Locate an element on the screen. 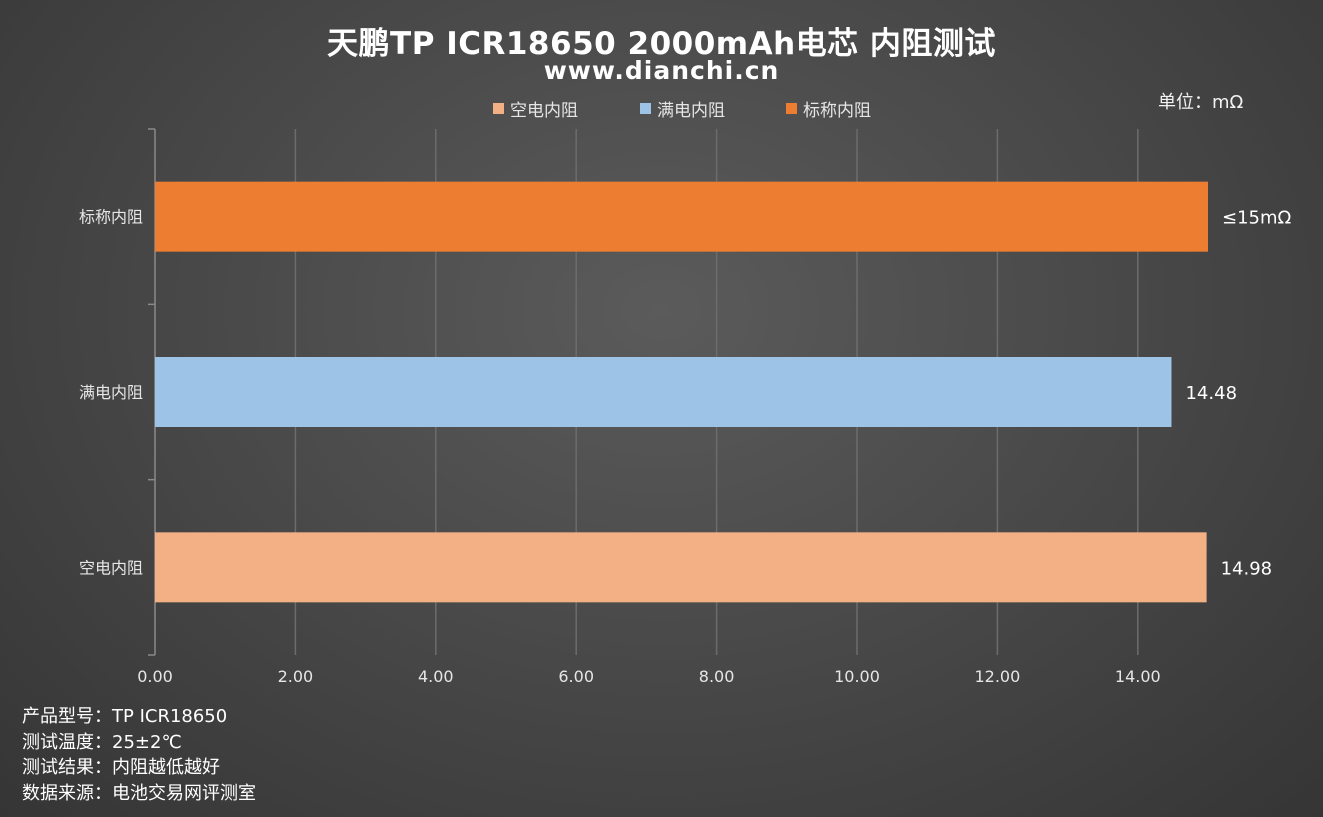  category-label: 空电内阻 is located at coordinates (111, 567).